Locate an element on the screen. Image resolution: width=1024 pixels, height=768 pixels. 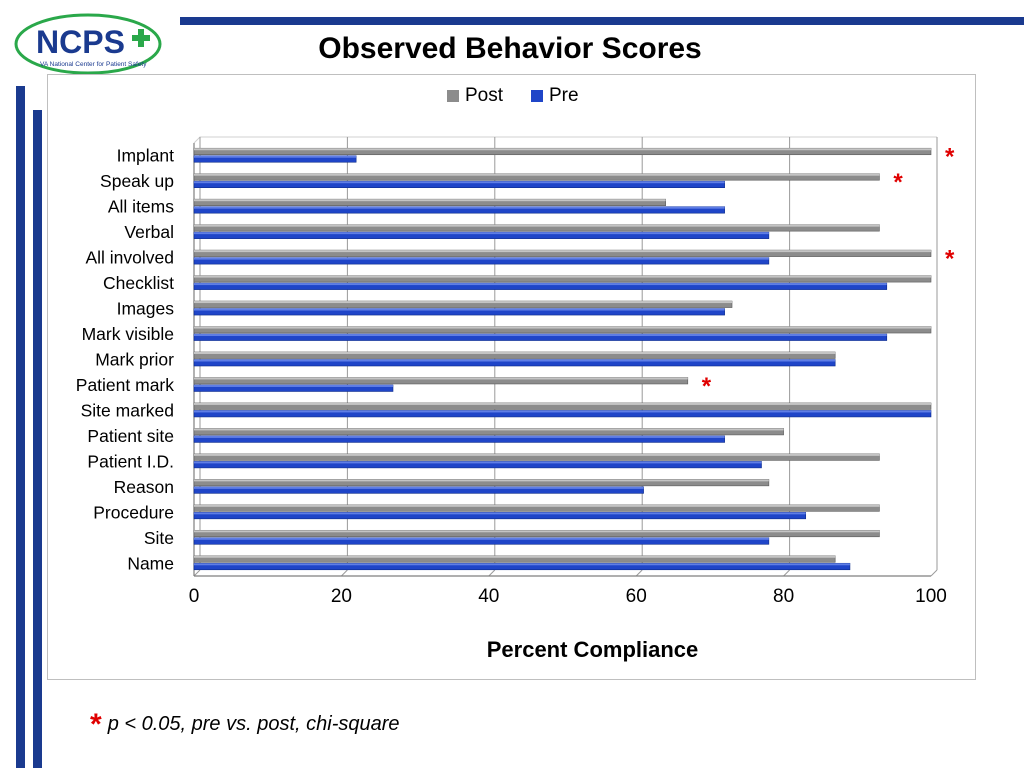
category-label: Procedure is located at coordinates (133, 512).